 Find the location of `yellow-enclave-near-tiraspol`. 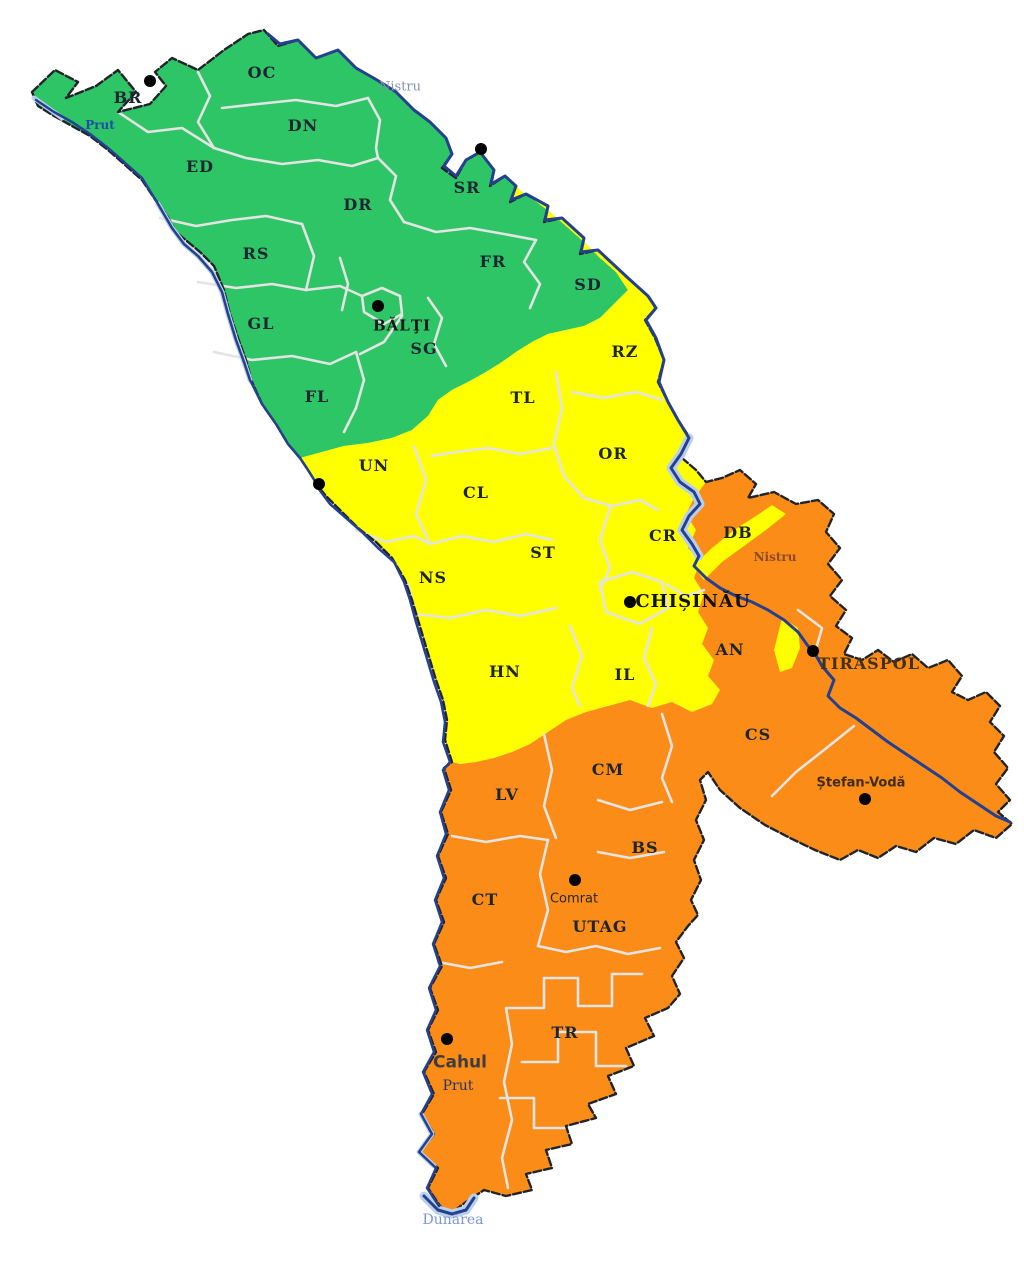

yellow-enclave-near-tiraspol is located at coordinates (787, 645).